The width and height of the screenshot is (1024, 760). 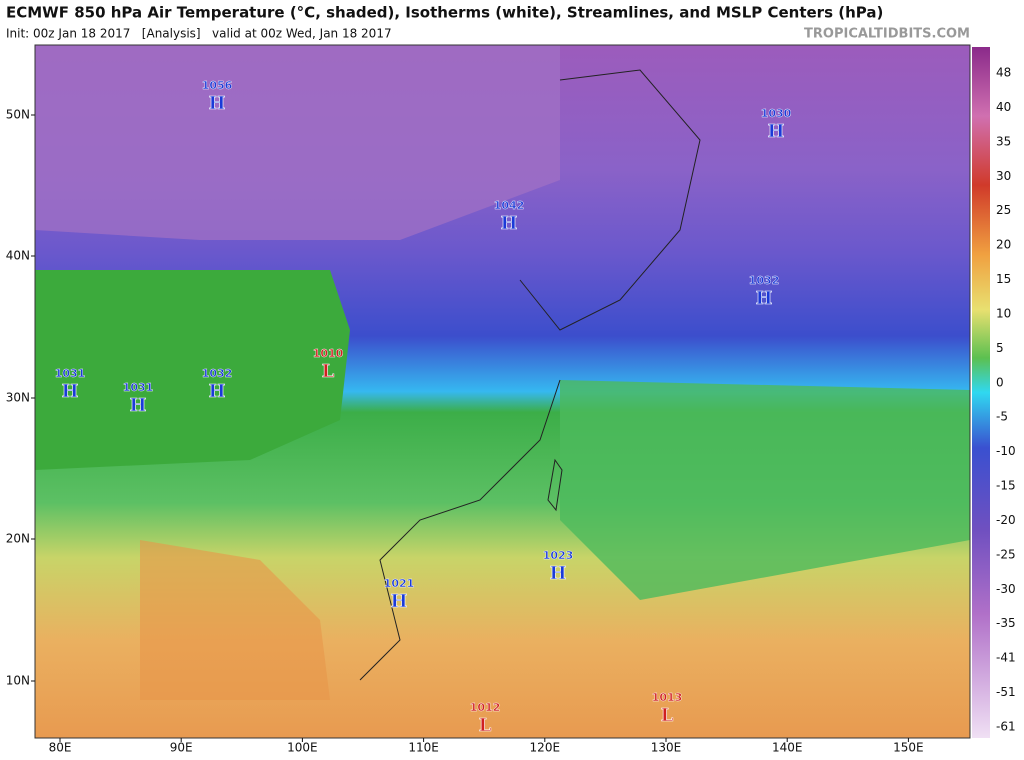 I want to click on colorbar-label: 48, so click(x=1003, y=73).